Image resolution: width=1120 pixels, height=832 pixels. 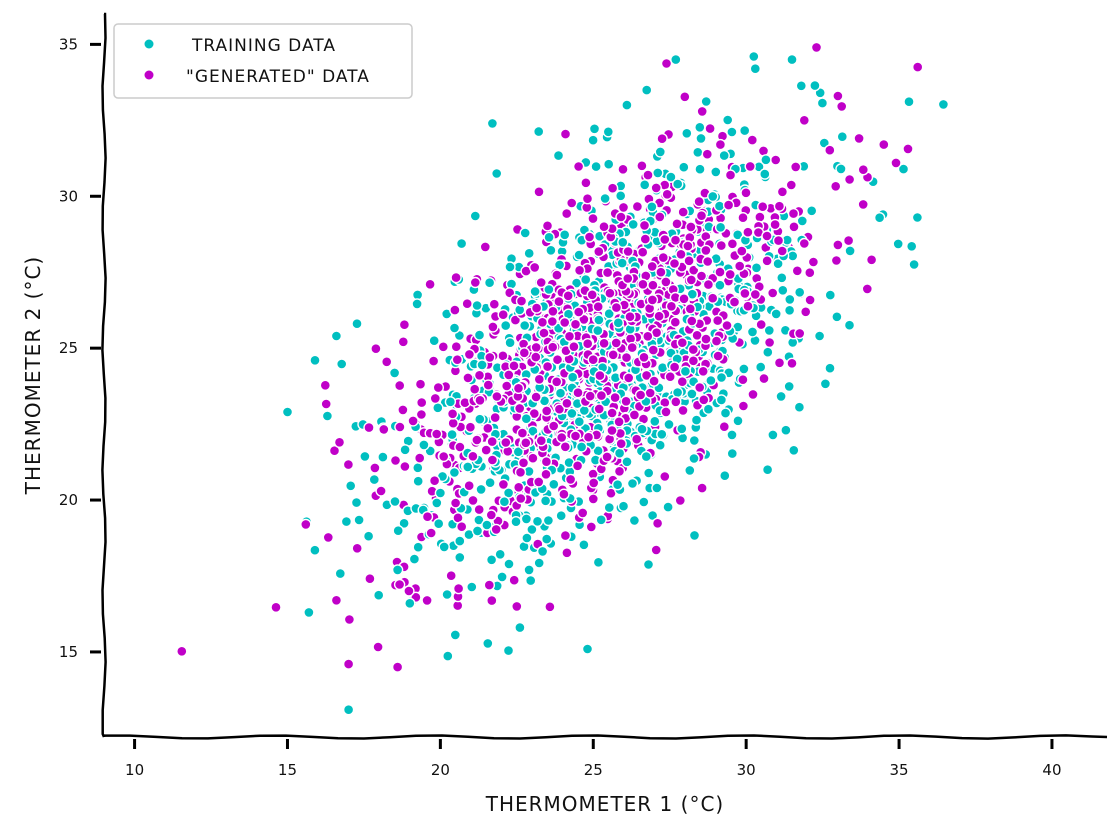 I want to click on legend-marker-generated, so click(x=149, y=75).